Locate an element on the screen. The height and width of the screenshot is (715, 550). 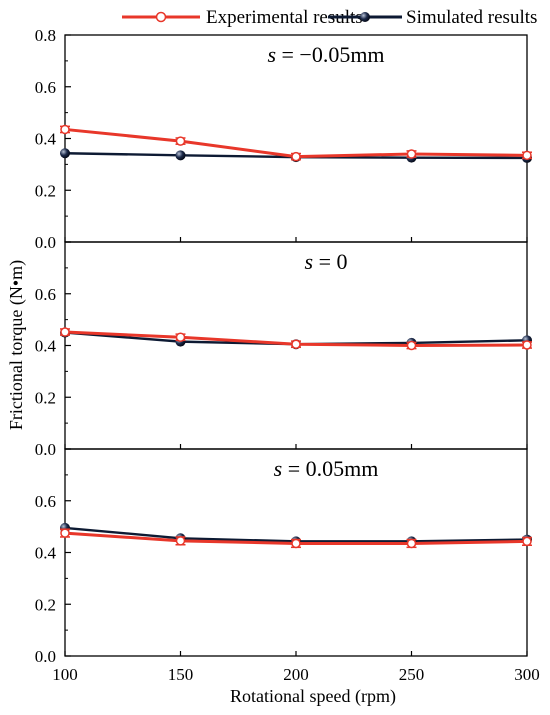
legend-label: Simulated results is located at coordinates (471, 17).